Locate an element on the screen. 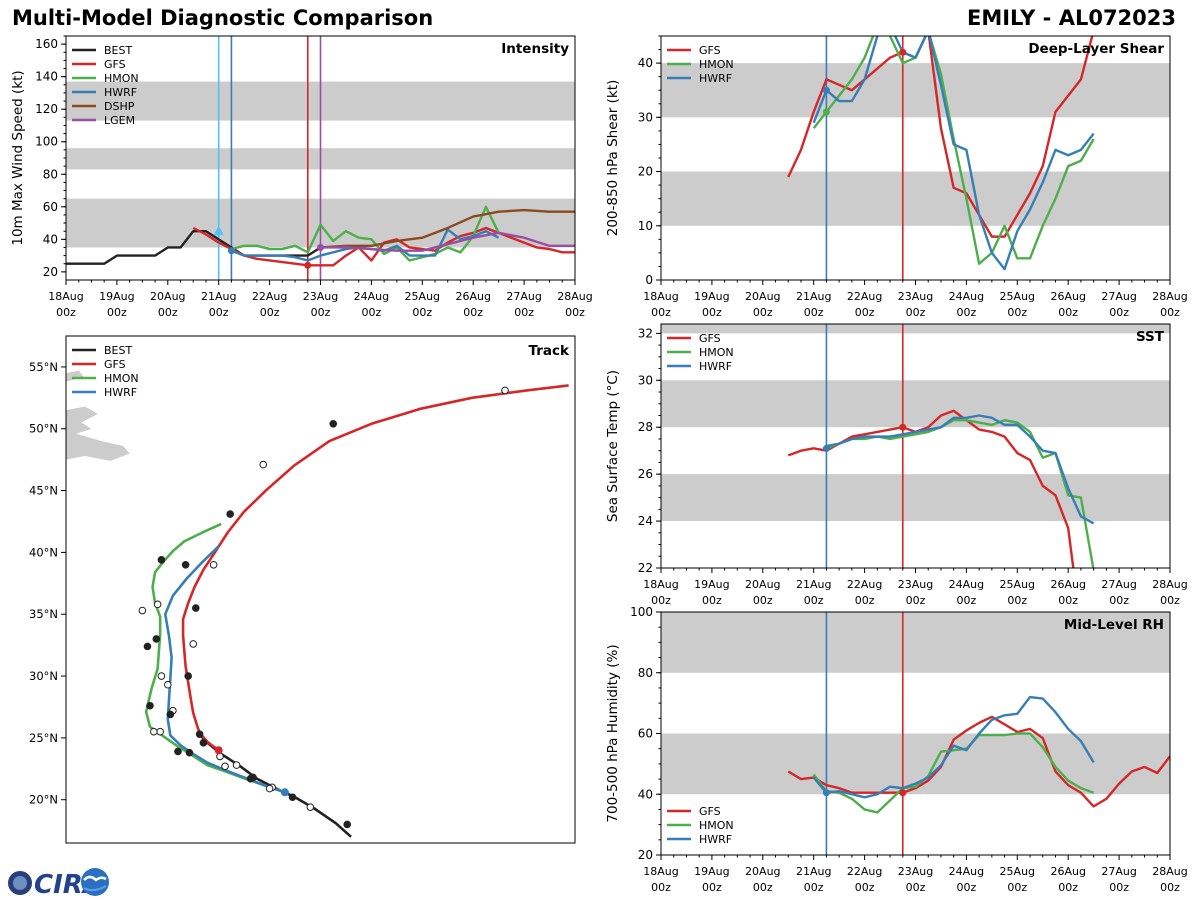  shear-xtick-label: 28Aug is located at coordinates (1169, 296).